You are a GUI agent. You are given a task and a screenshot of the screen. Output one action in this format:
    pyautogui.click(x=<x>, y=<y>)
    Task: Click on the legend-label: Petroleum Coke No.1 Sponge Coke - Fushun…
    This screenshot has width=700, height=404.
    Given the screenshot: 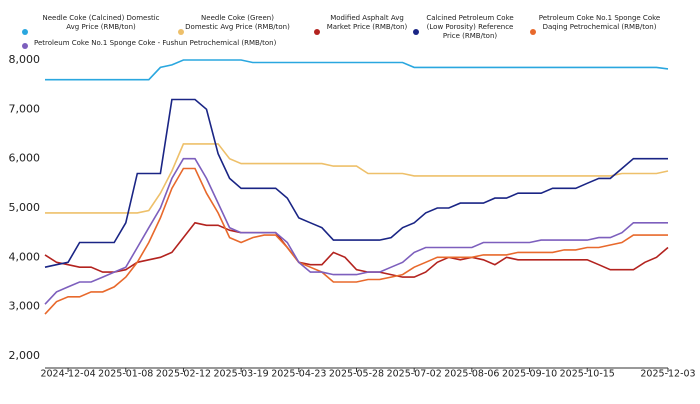 What is the action you would take?
    pyautogui.click(x=155, y=43)
    